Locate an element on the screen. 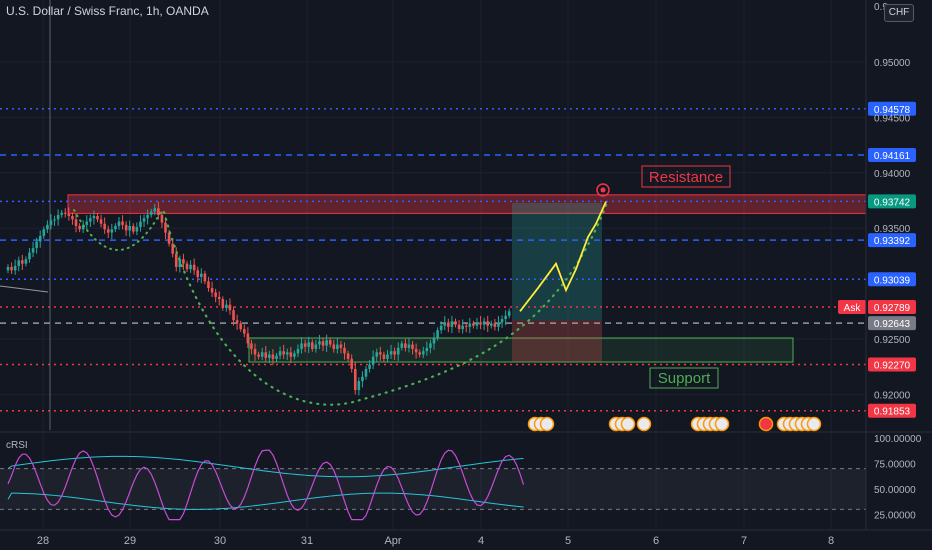 Image resolution: width=932 pixels, height=550 pixels. currency-button: CHF is located at coordinates (899, 13).